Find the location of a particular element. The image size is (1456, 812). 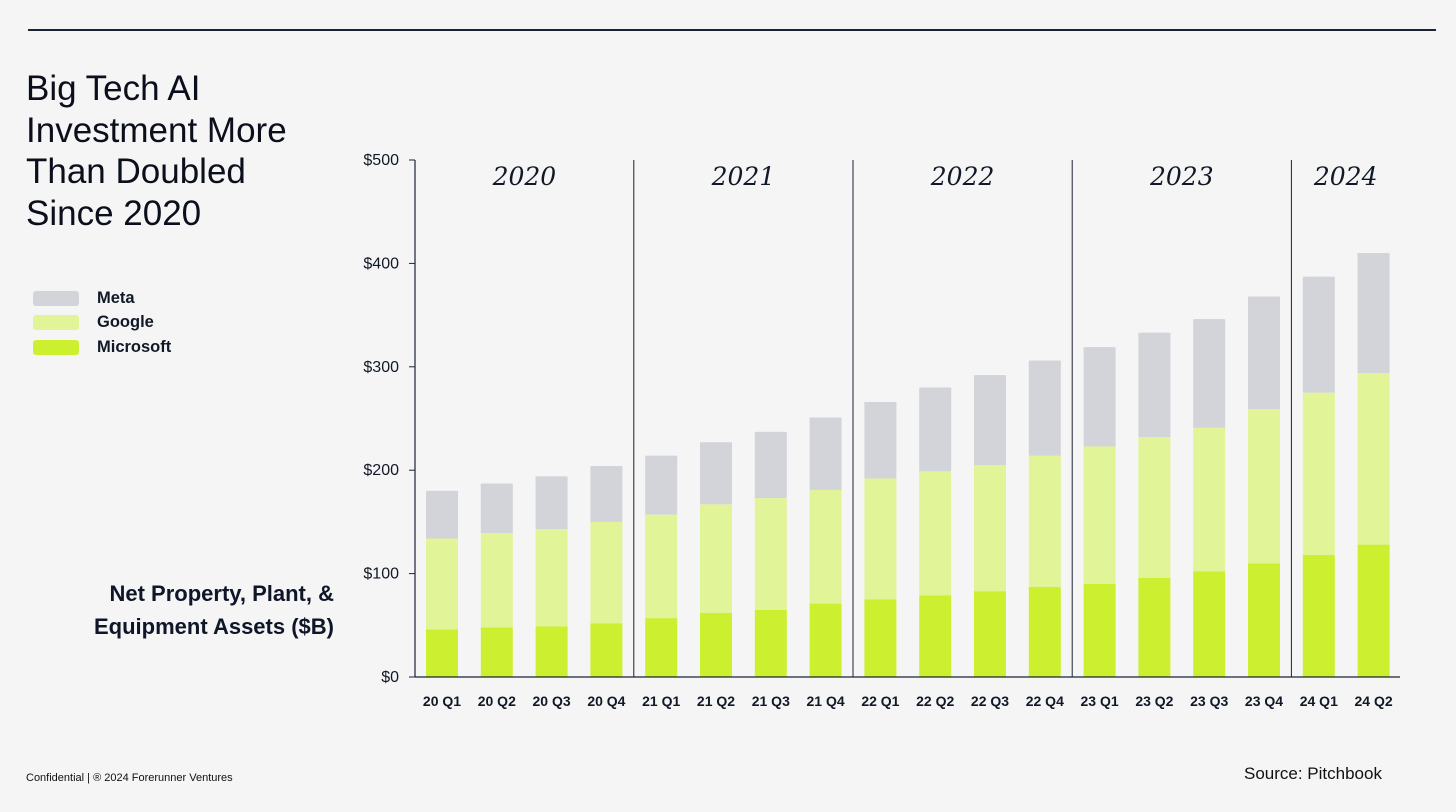

legend-label: Meta is located at coordinates (116, 297).